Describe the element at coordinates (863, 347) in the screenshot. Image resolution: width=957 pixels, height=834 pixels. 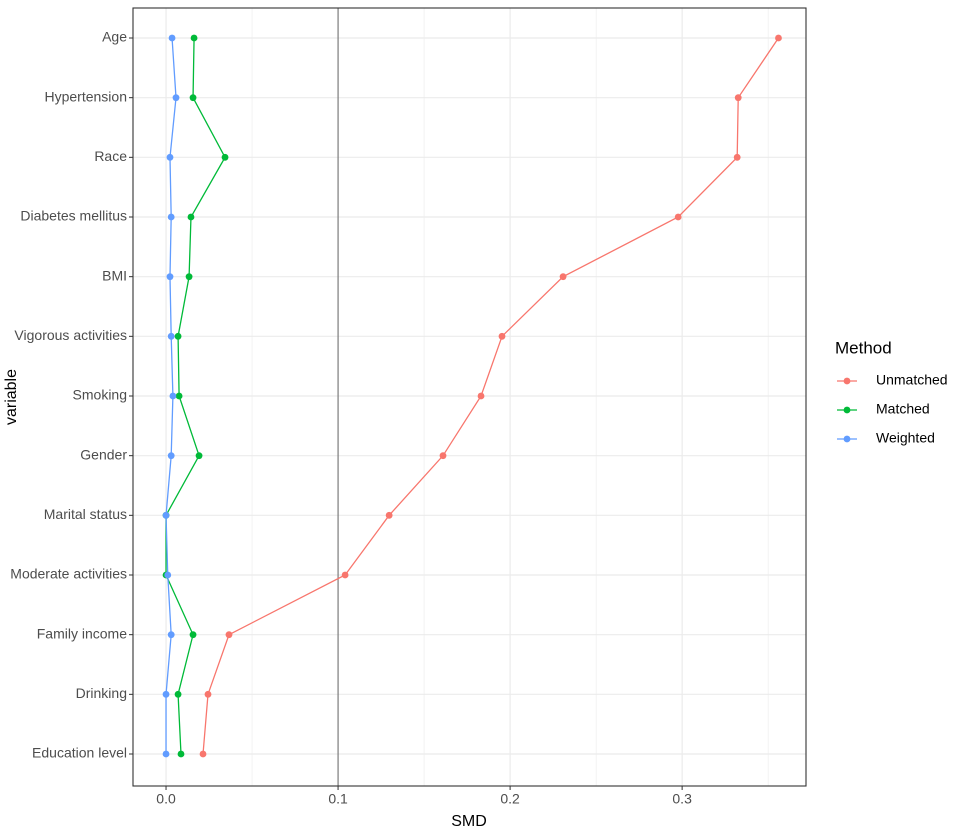
I see `legend-title: Method` at that location.